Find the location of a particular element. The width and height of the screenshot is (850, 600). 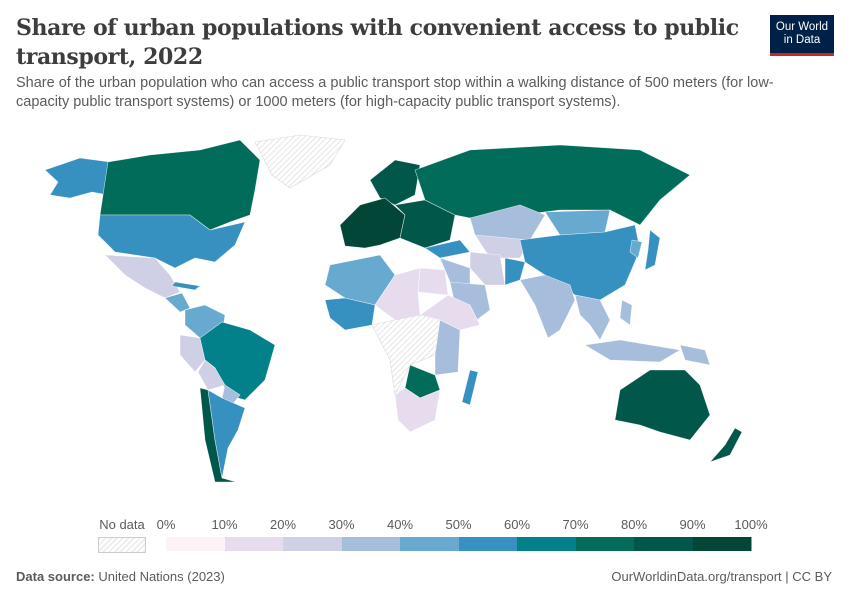

legend-tick-label: 30% is located at coordinates (341, 524).